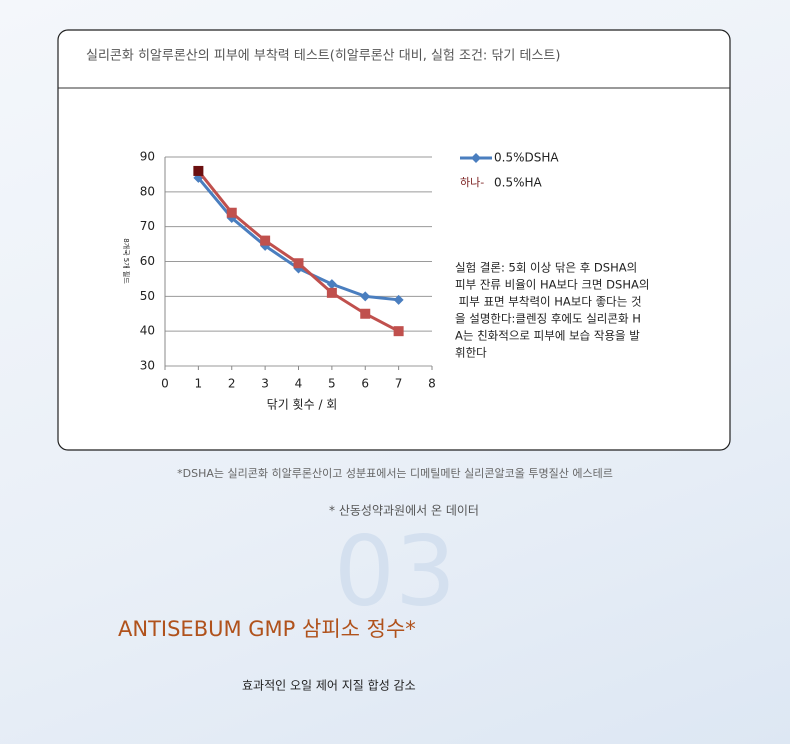 Image resolution: width=790 pixels, height=744 pixels. What do you see at coordinates (365, 384) in the screenshot?
I see `x-tick-label: 6` at bounding box center [365, 384].